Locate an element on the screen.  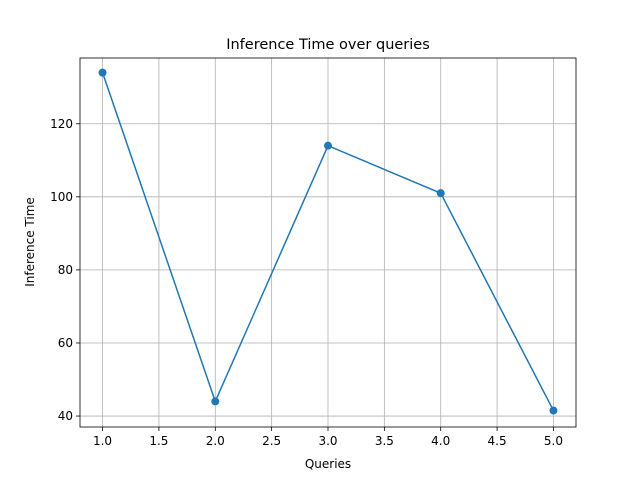
x-tick-label: 4.0 is located at coordinates (440, 441).